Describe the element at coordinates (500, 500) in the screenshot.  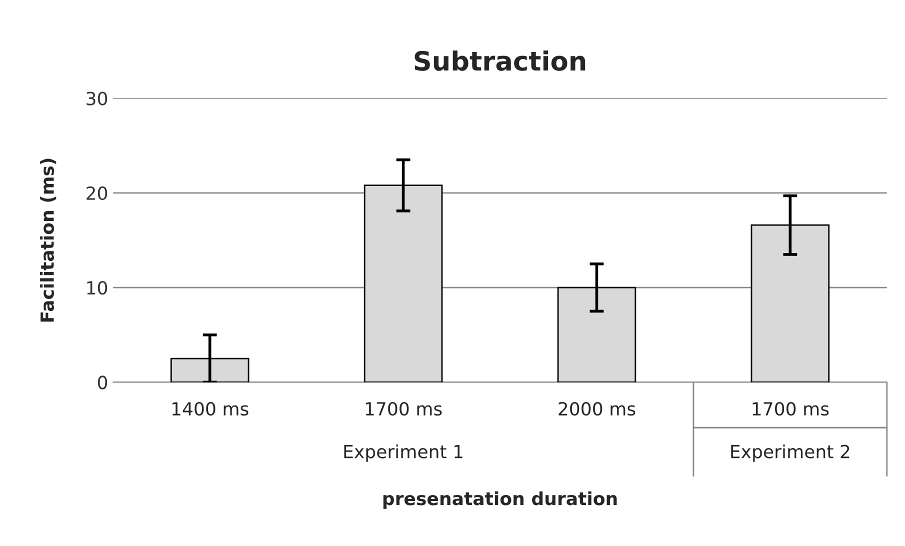
I see `x-axis-title: presenatation duration` at that location.